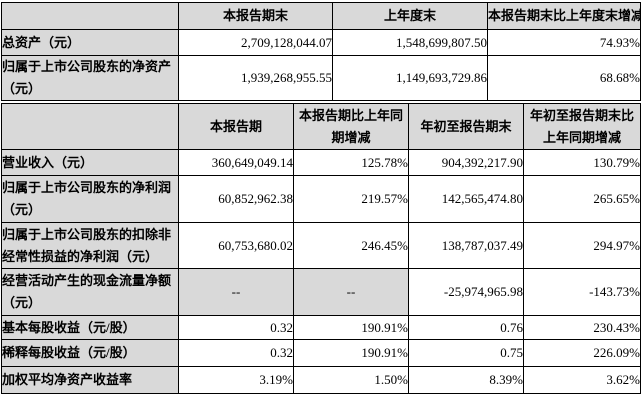  I want to click on column-header-ytd-change-vs-same-period: 年初至报告期末比上年同期增减, so click(582, 126).